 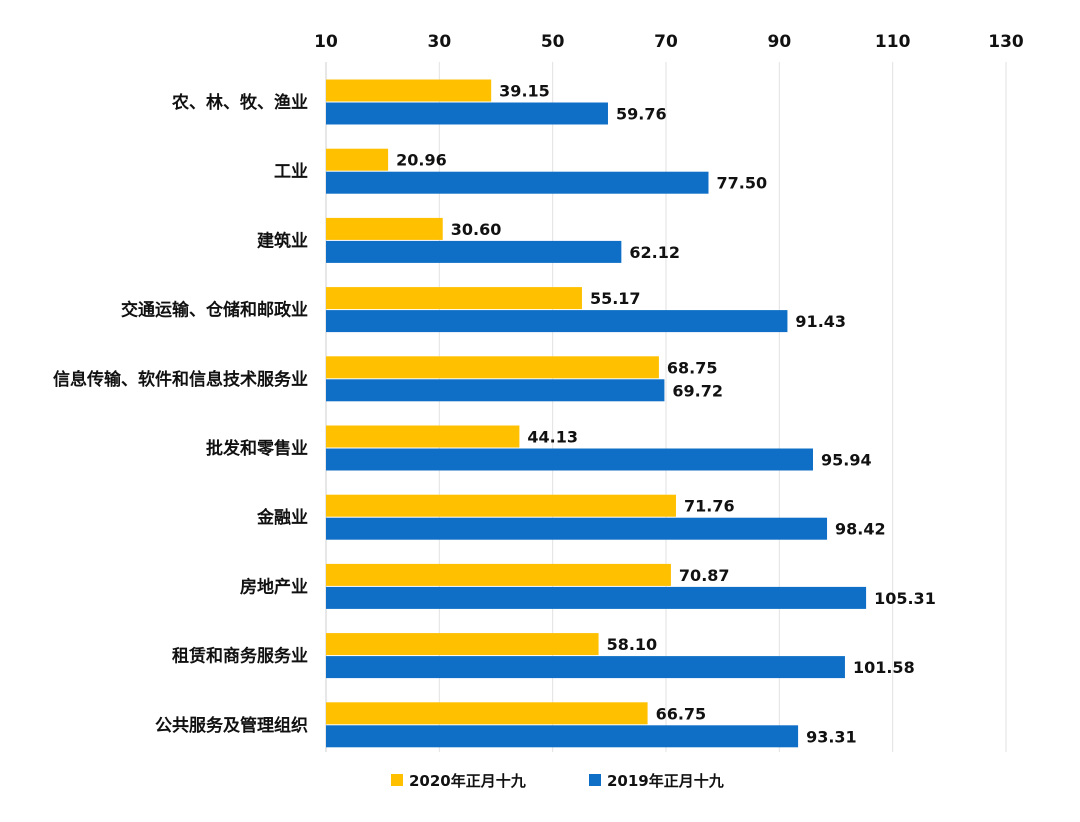 I want to click on x-tick-label: 10, so click(x=326, y=42).